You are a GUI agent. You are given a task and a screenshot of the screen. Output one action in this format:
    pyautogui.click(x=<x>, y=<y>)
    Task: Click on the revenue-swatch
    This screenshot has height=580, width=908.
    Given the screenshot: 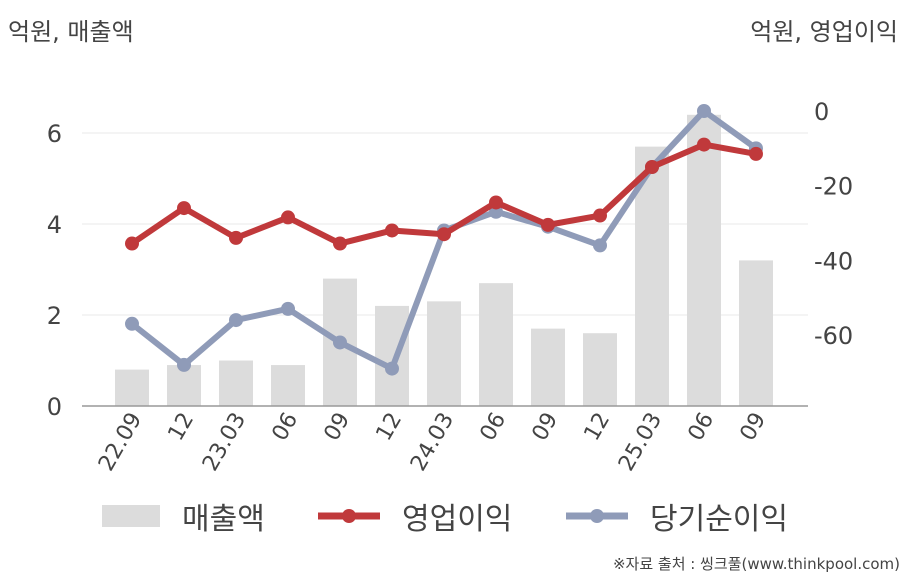 What is the action you would take?
    pyautogui.click(x=131, y=516)
    